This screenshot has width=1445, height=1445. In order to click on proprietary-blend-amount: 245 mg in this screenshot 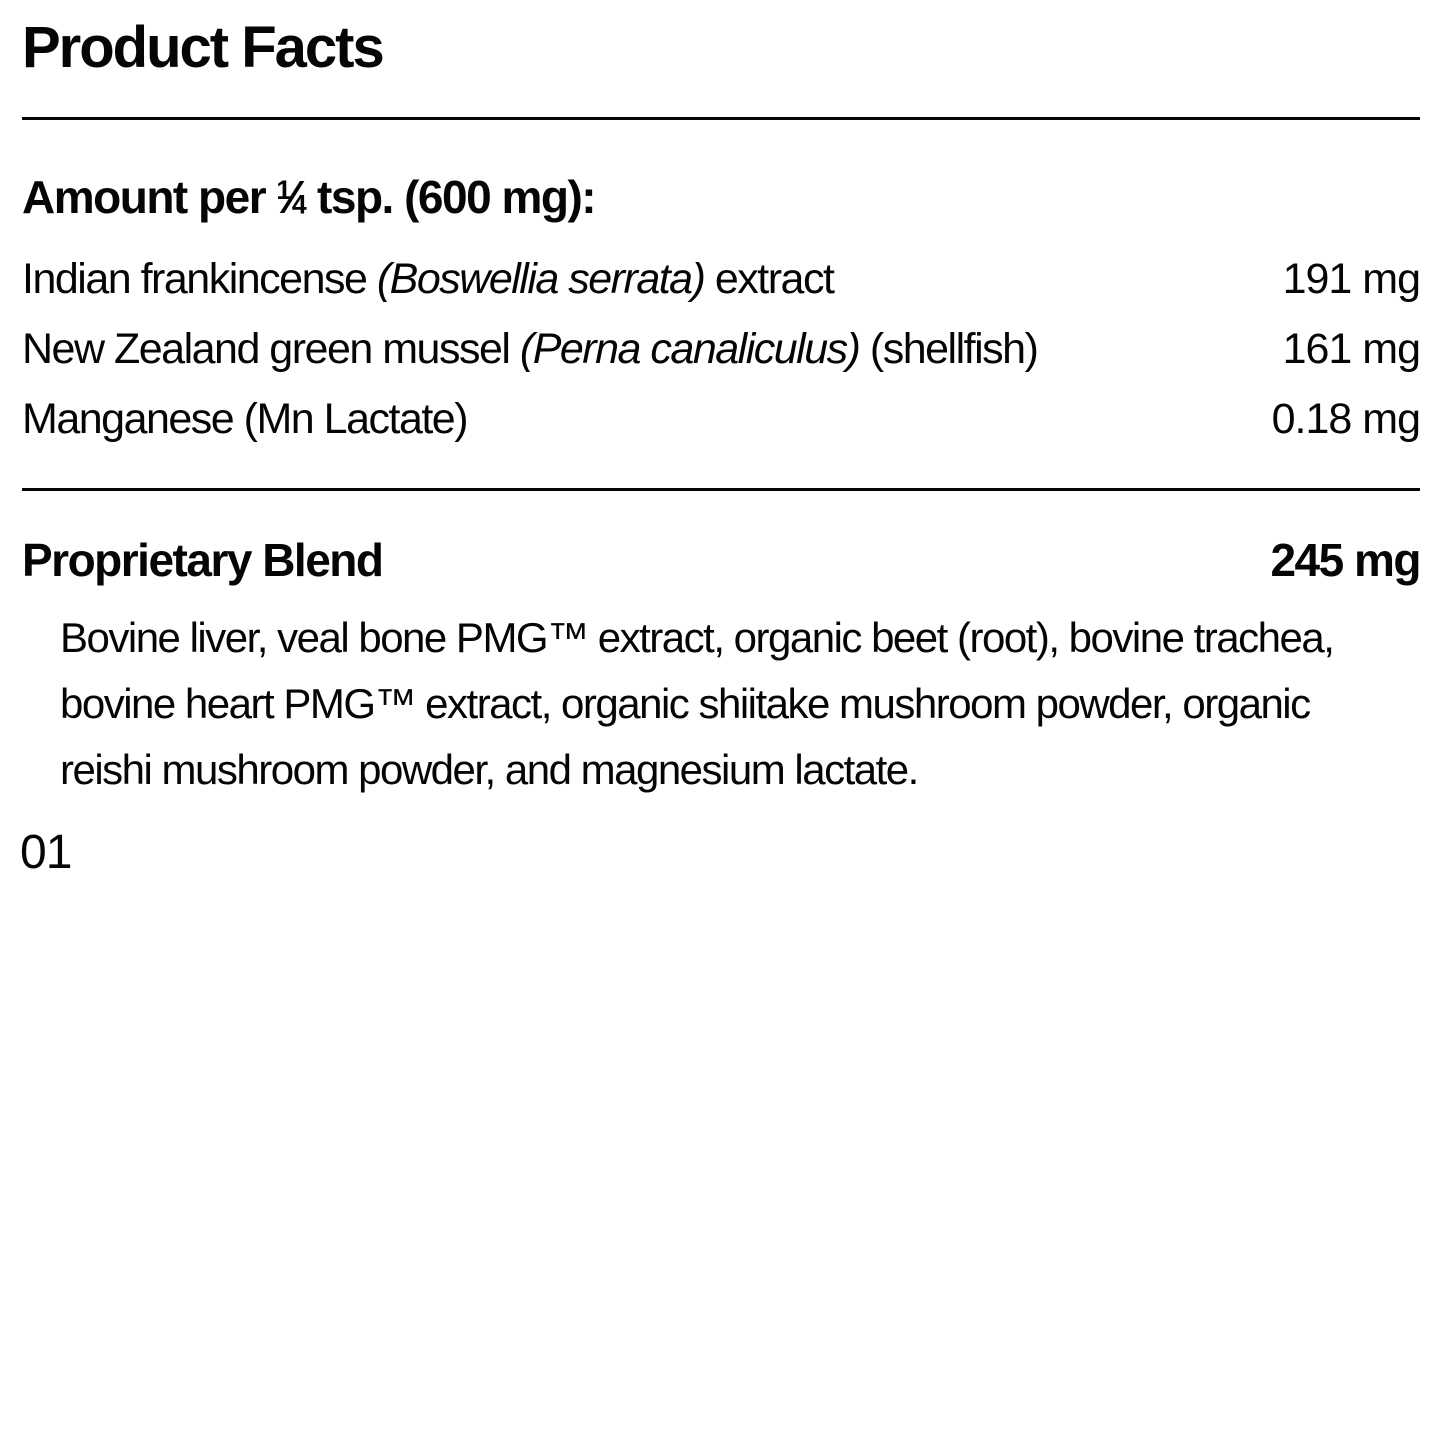, I will do `click(1345, 560)`.